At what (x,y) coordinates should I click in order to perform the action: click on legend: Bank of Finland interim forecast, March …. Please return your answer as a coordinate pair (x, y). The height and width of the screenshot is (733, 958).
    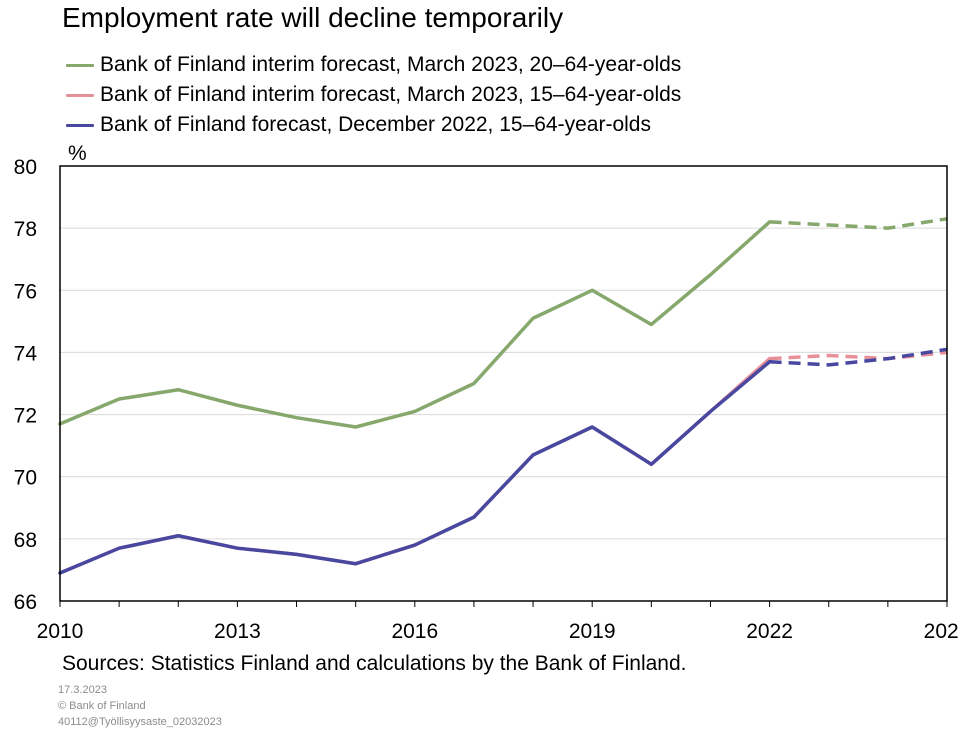
    Looking at the image, I should click on (373, 95).